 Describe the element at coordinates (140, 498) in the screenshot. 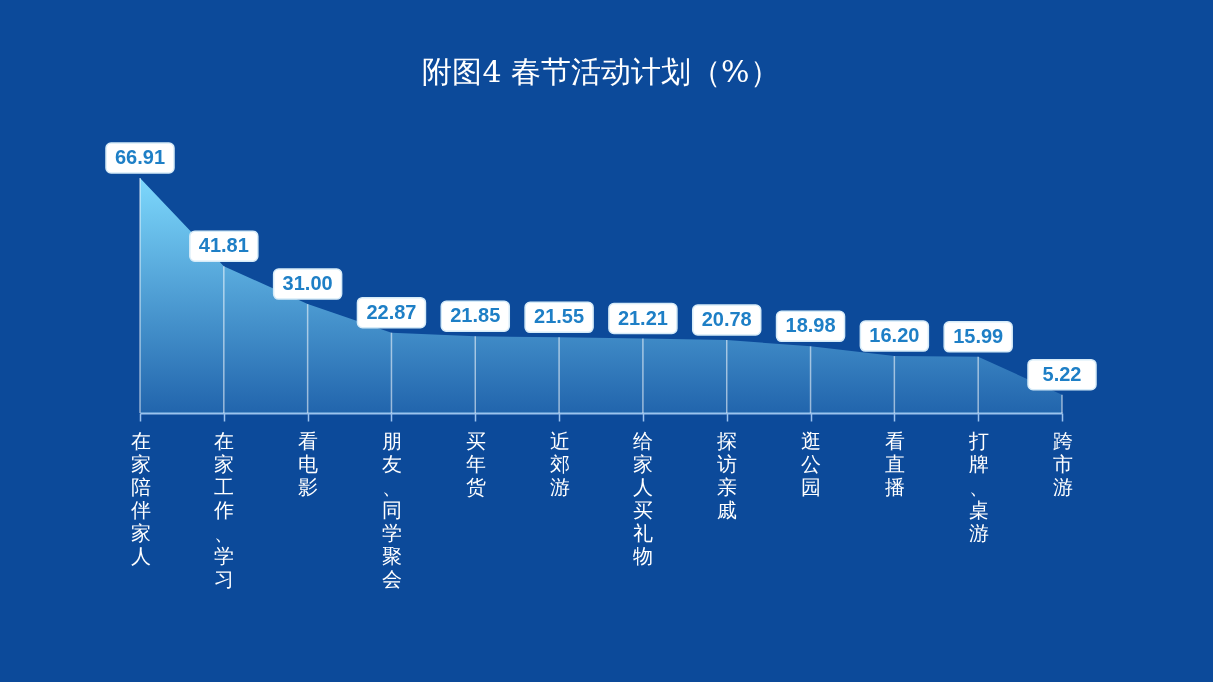

I see `x-tick-label: 在家陪伴家人` at that location.